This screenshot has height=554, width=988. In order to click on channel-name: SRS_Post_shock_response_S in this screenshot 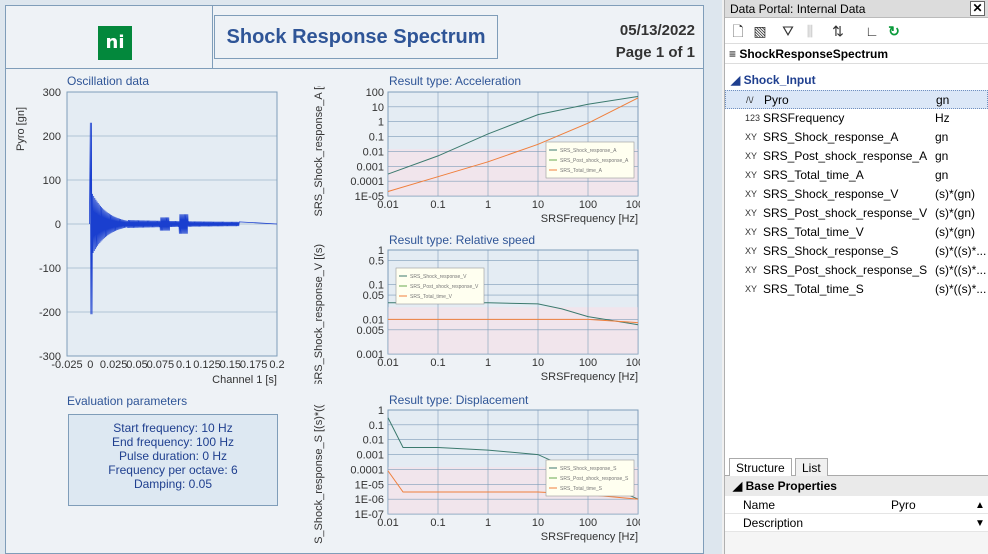, I will do `click(845, 270)`.